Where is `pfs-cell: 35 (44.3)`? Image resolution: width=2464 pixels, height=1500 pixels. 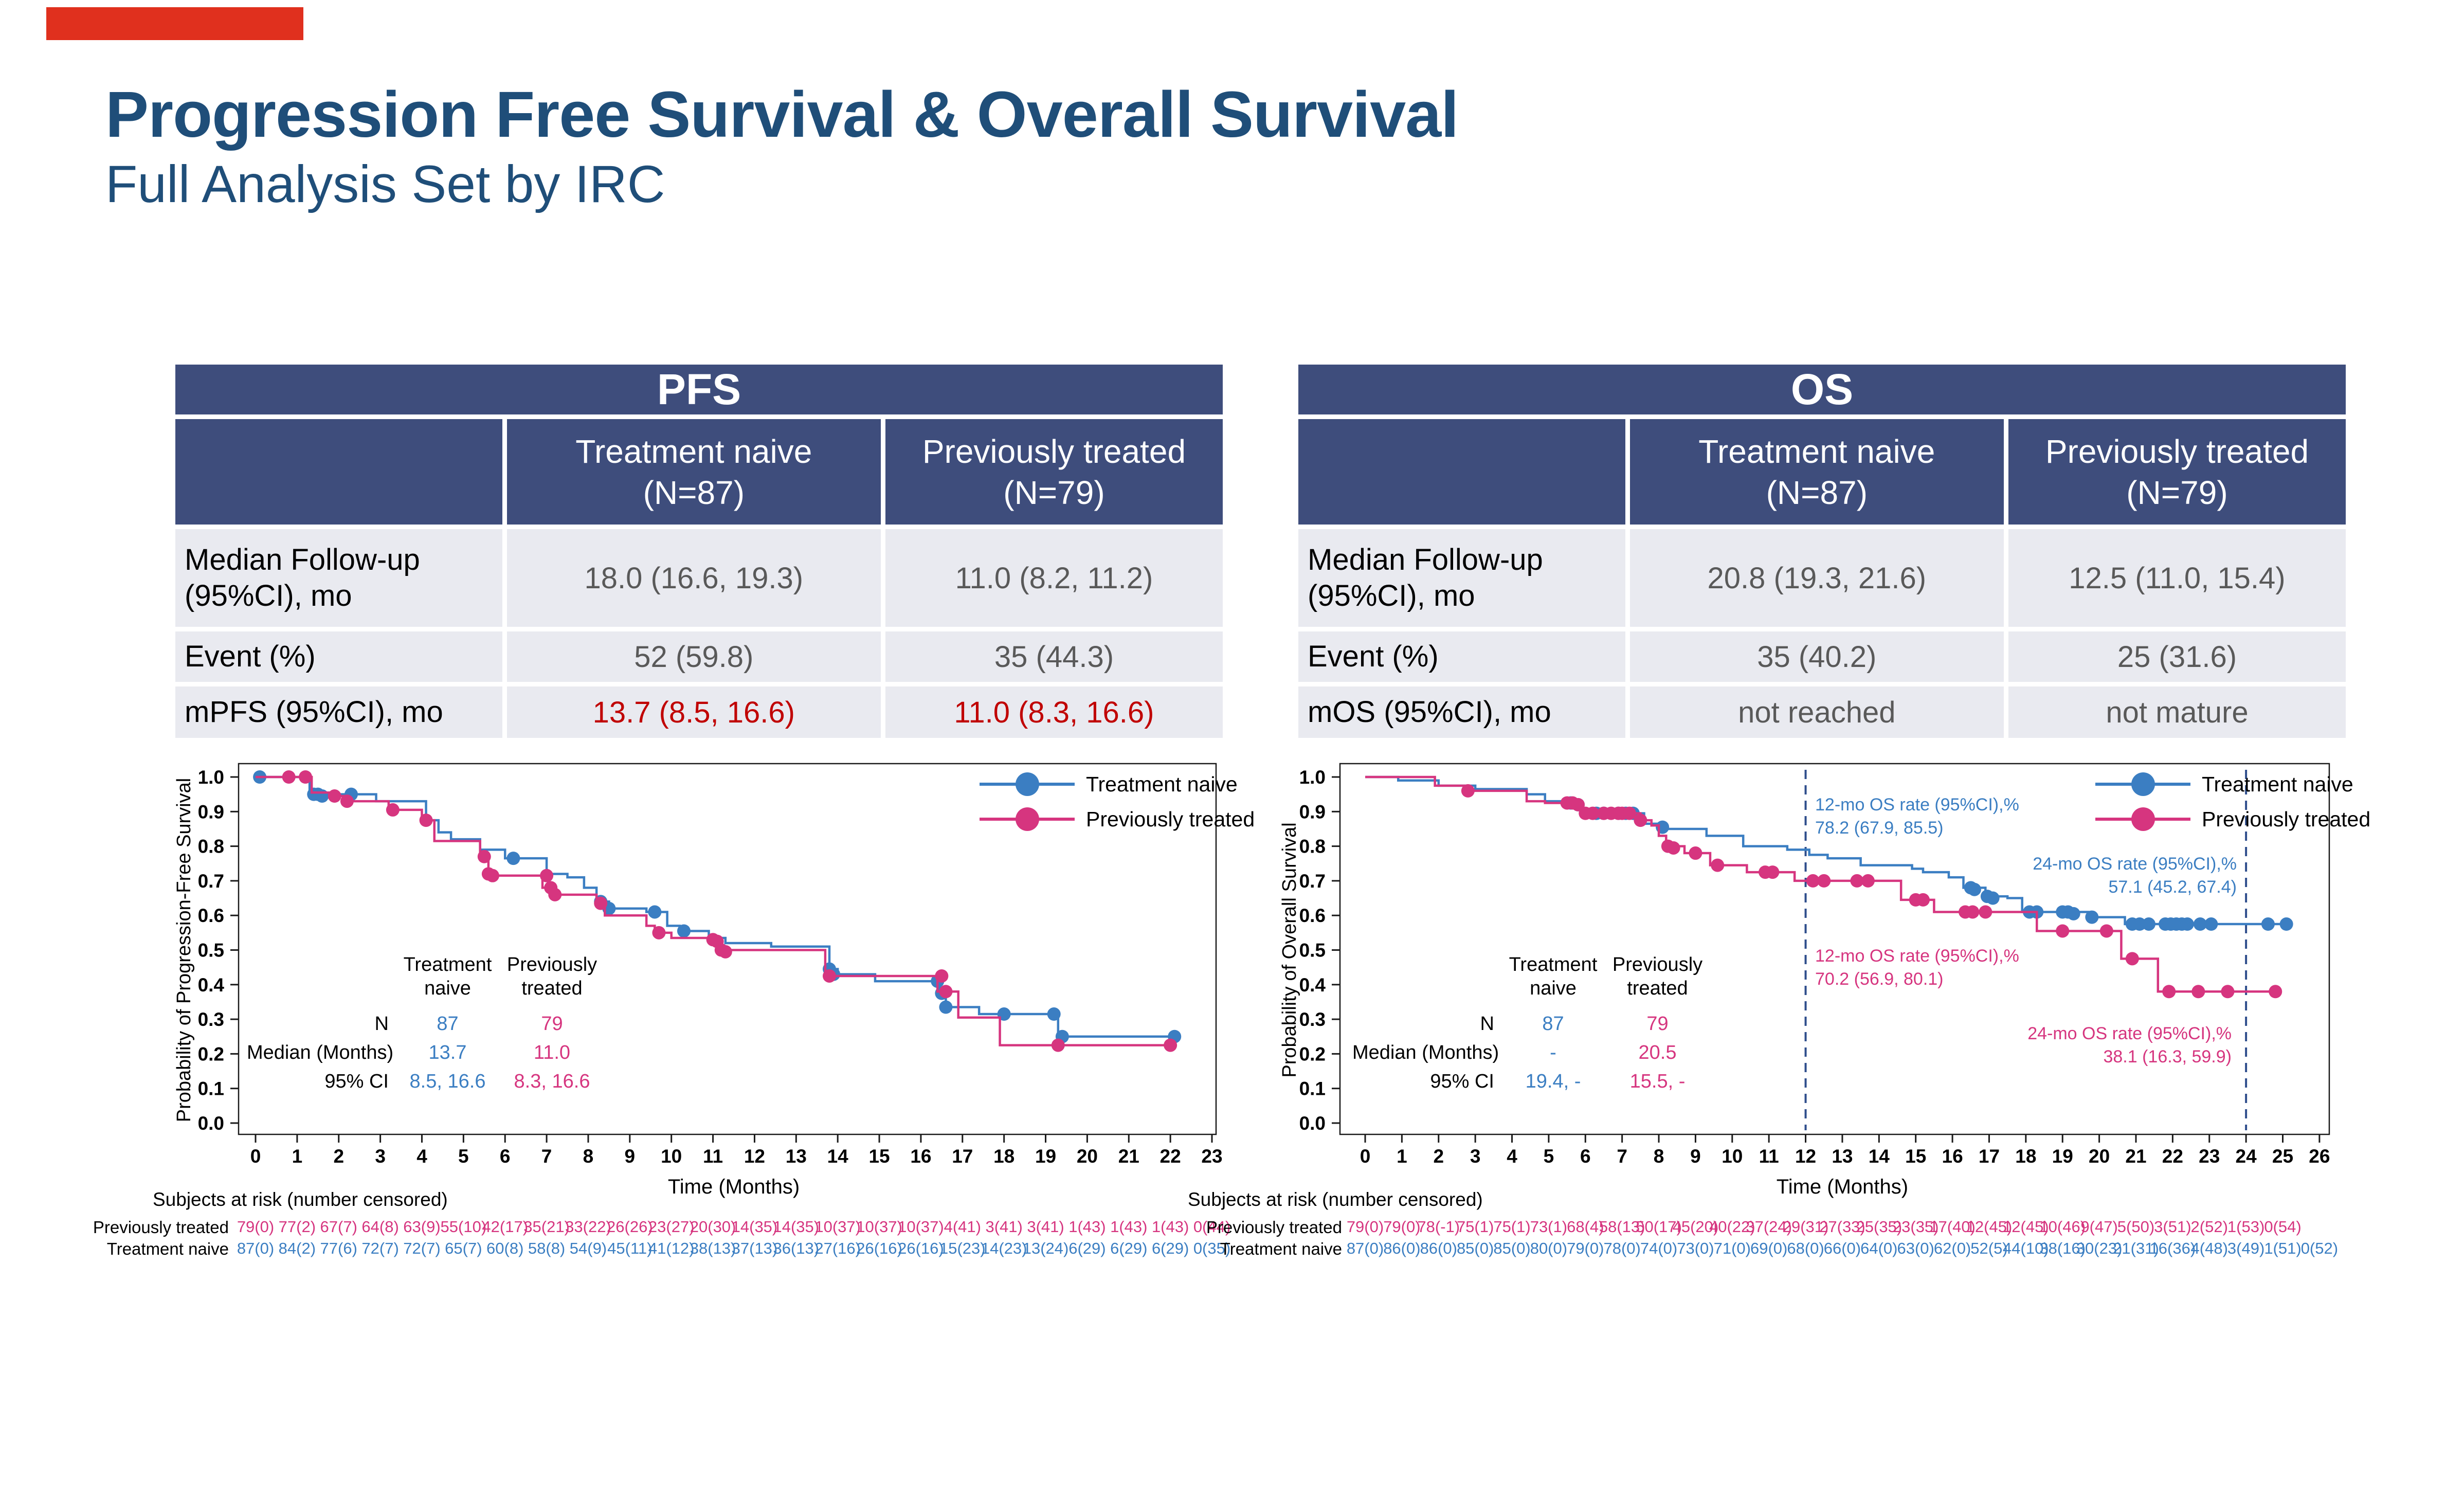 pfs-cell: 35 (44.3) is located at coordinates (1054, 657).